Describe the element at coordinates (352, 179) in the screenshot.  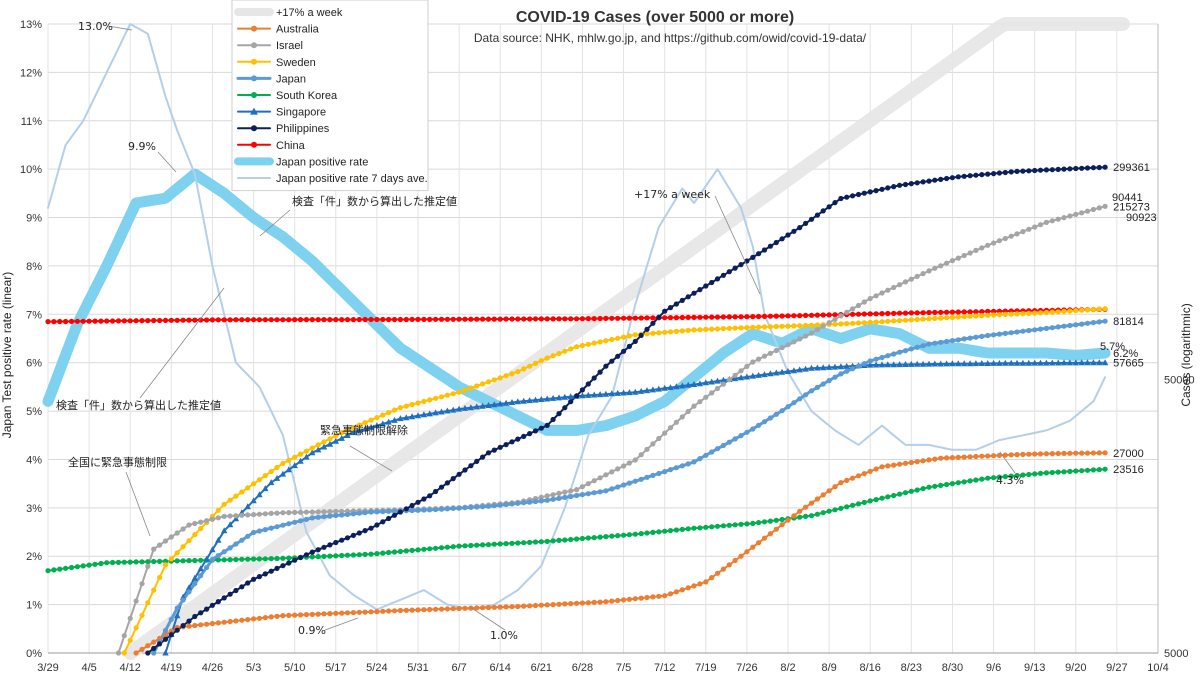
I see `legend-label: Japan positive rate 7 days ave.` at that location.